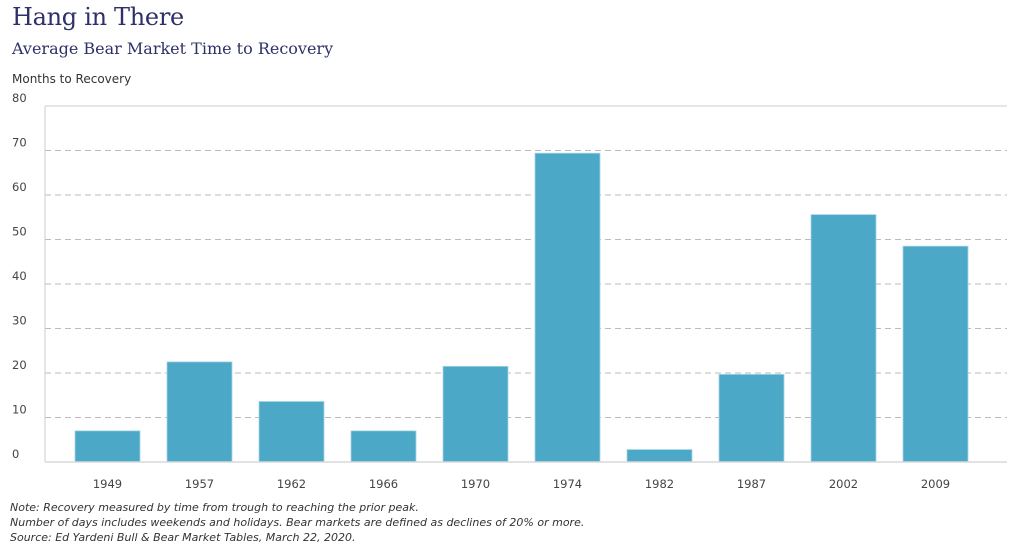  I want to click on x-tick-label: 1962, so click(291, 484).